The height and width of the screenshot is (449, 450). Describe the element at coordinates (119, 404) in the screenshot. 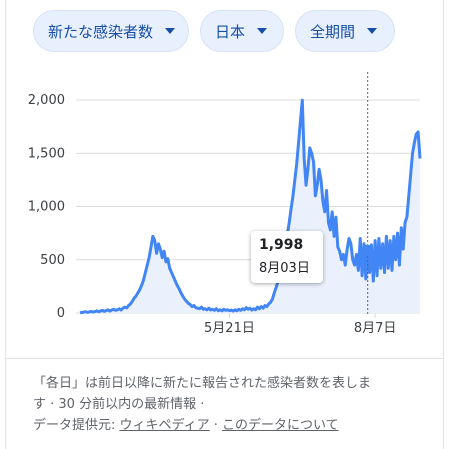

I see `footer-line-2: す · 30 分前以内の最新情報 ·` at that location.